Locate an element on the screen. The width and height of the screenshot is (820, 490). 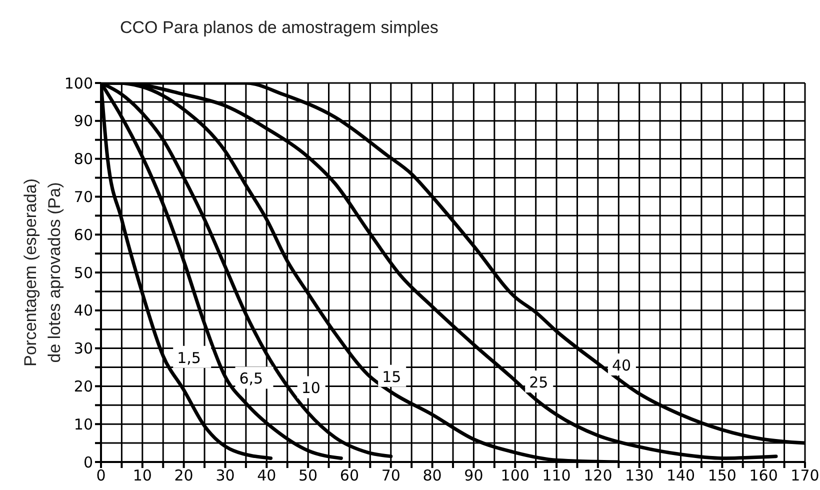
x-tick-label: 10 is located at coordinates (142, 475).